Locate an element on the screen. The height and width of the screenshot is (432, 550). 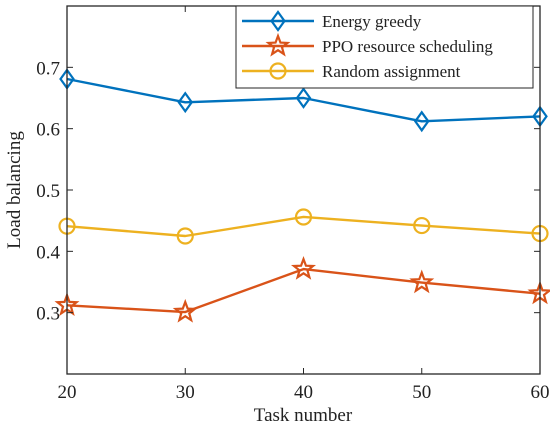
y-tick-label: 0.6 is located at coordinates (48, 130).